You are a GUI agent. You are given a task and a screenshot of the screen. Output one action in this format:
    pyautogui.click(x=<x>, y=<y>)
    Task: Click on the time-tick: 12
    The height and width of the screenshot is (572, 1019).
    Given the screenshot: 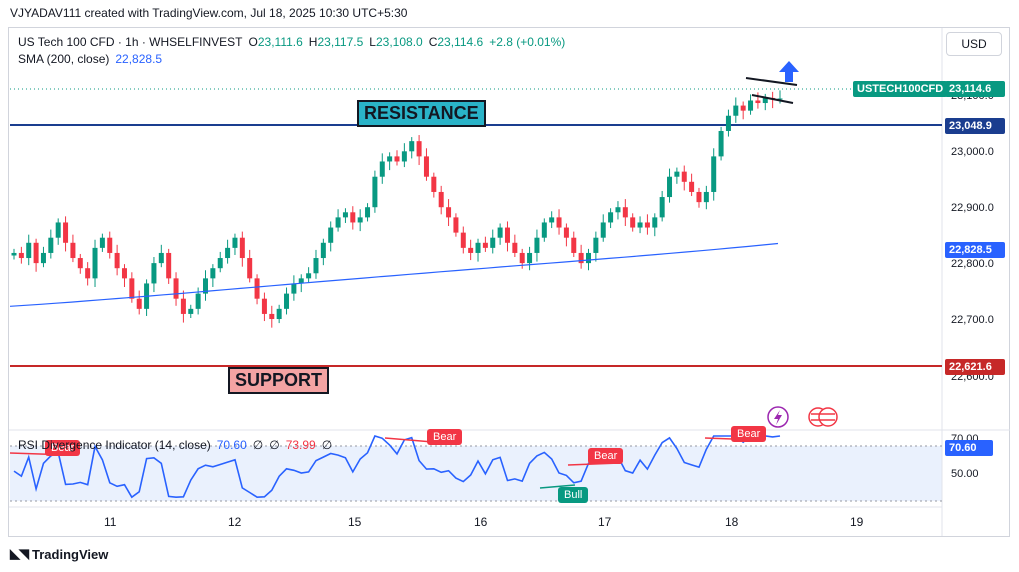 What is the action you would take?
    pyautogui.click(x=235, y=522)
    